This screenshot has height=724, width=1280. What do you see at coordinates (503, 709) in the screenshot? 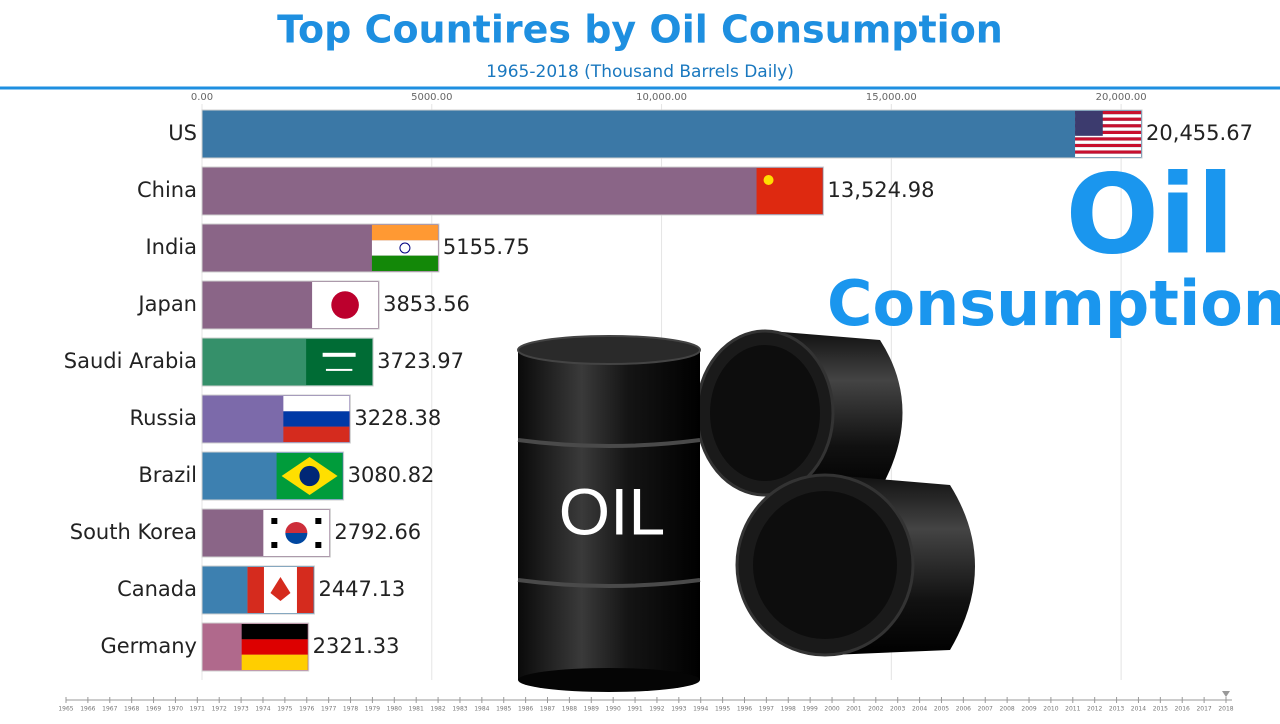
I see `timeline-label: 1985` at bounding box center [503, 709].